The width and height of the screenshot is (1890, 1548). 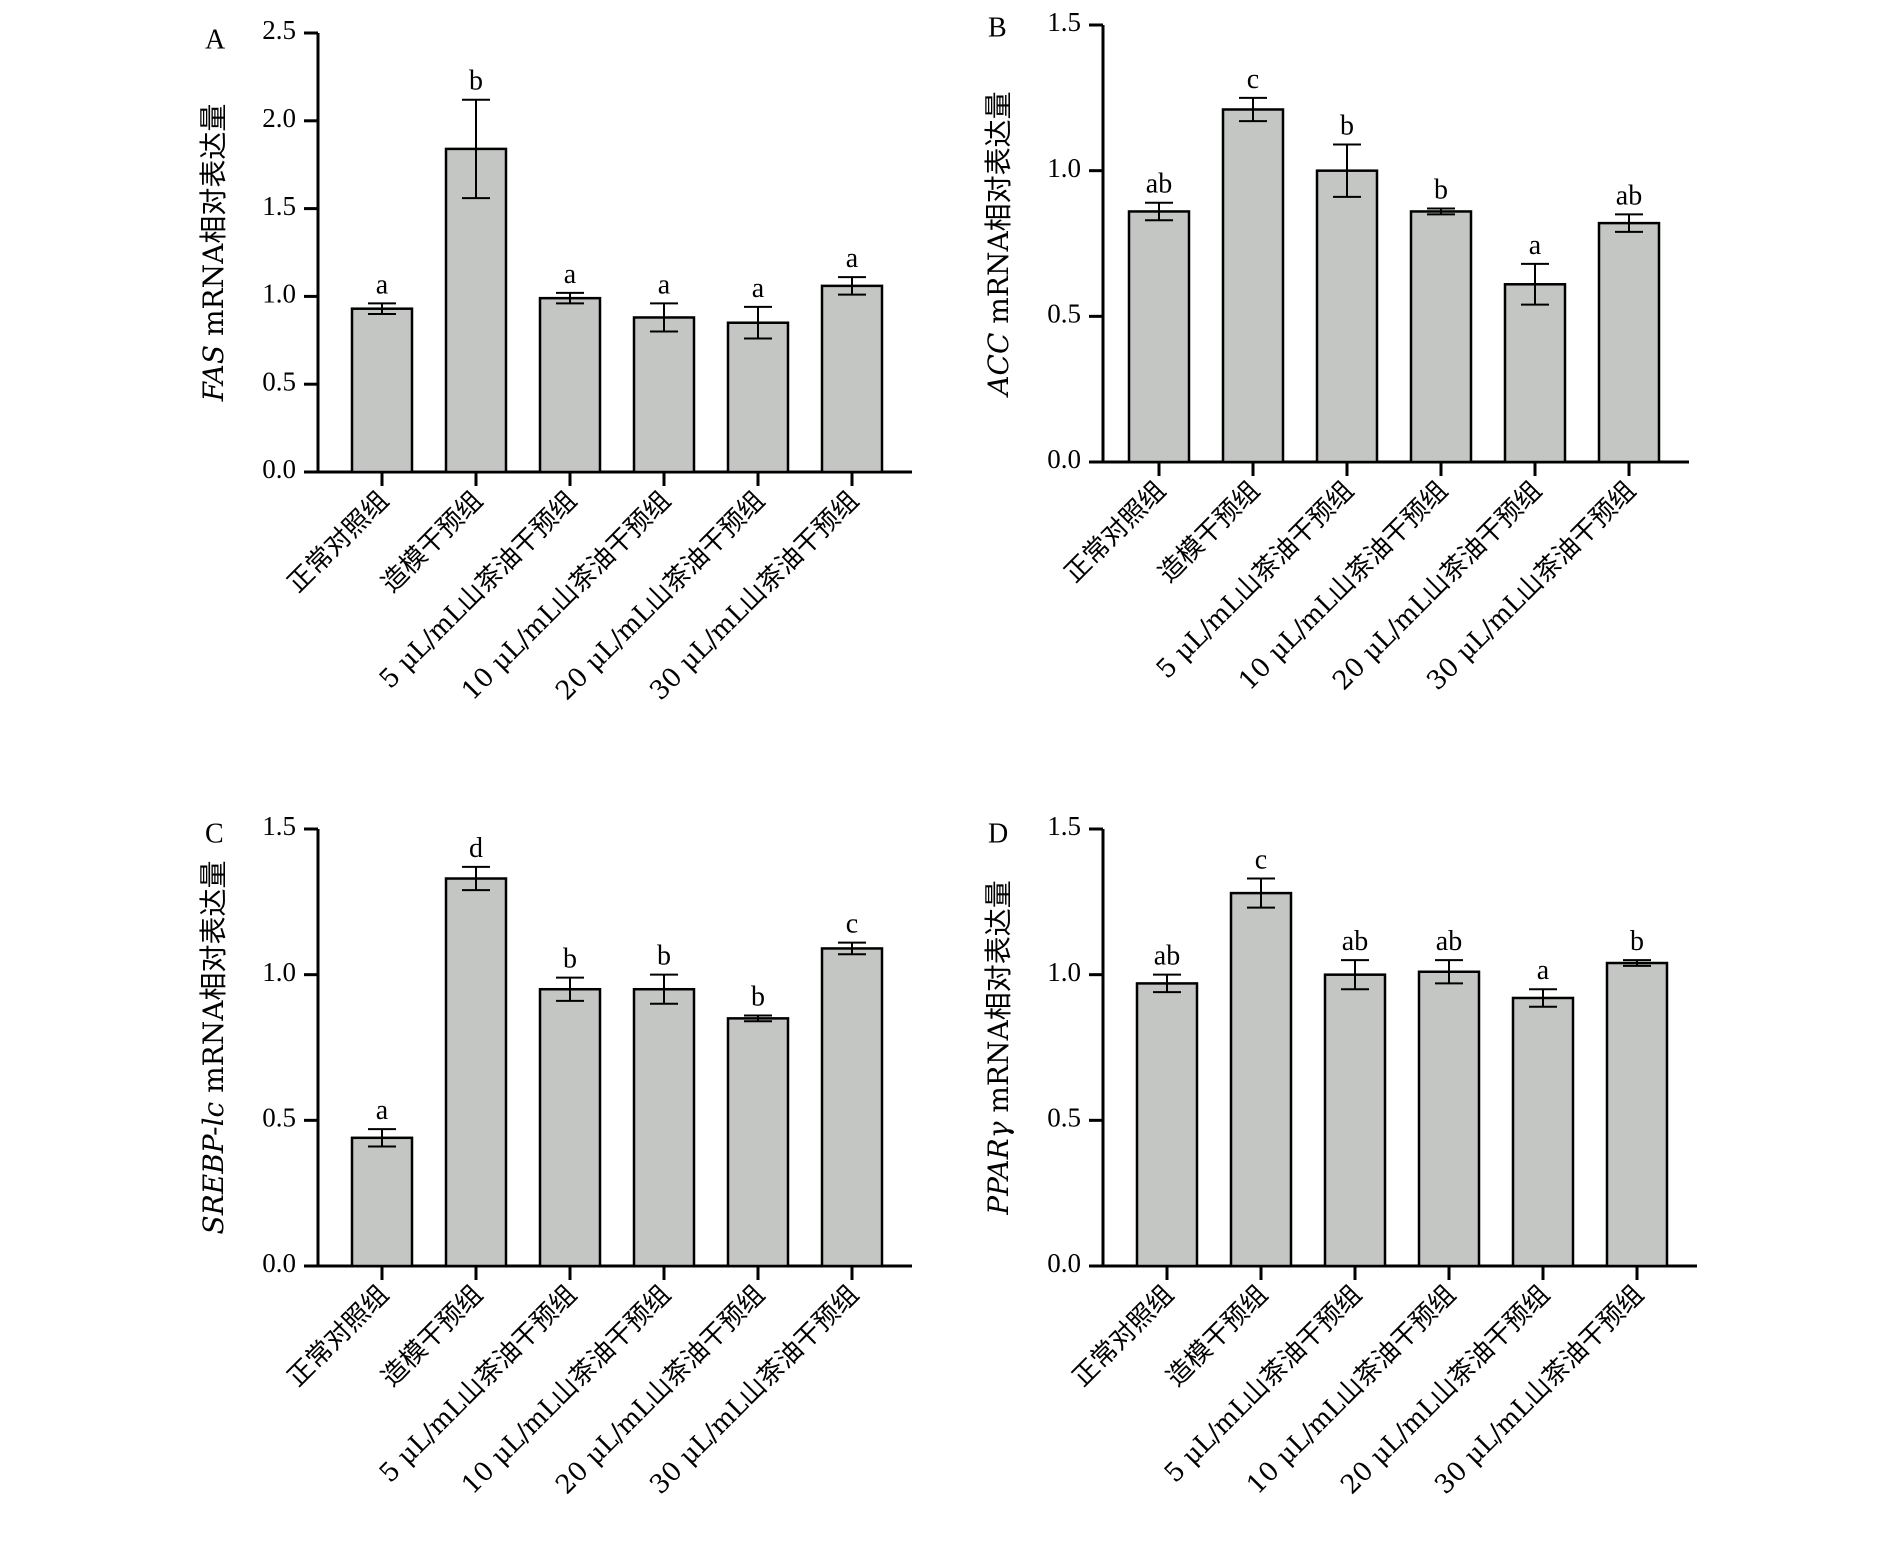 What do you see at coordinates (998, 1168) in the screenshot?
I see `y-axis-gene-name: PPARγ` at bounding box center [998, 1168].